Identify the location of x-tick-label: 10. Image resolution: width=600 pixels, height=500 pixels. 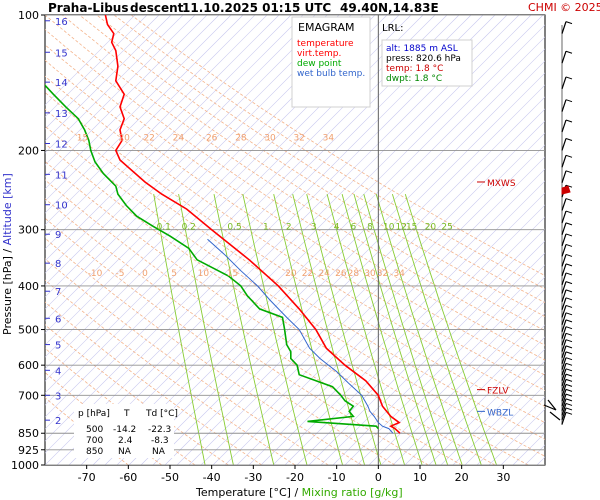
(420, 477).